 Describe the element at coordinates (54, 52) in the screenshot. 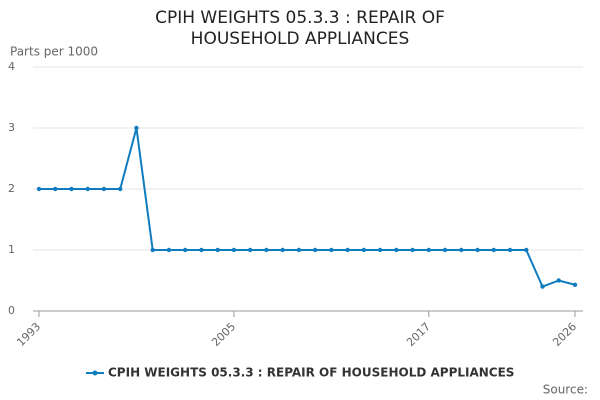

I see `y-axis-label: Parts per 1000` at that location.